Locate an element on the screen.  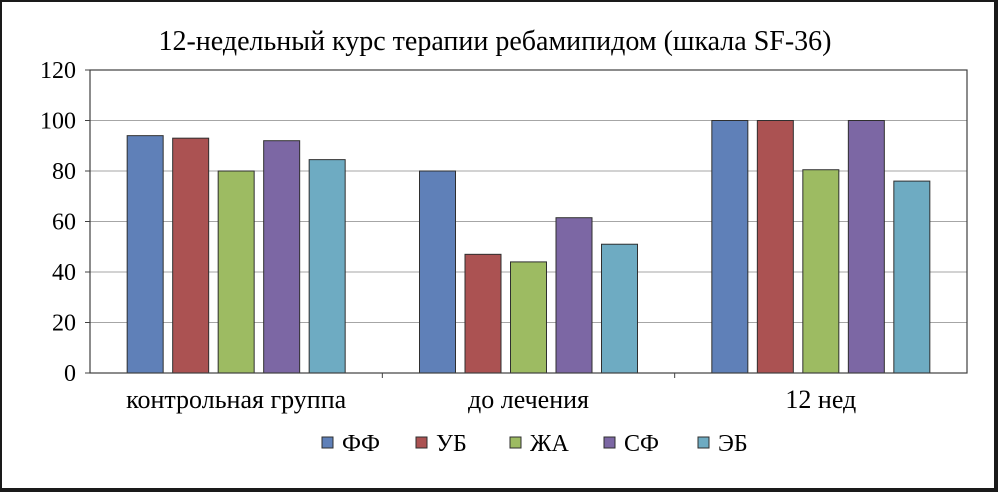
legend-label: УБ is located at coordinates (451, 444).